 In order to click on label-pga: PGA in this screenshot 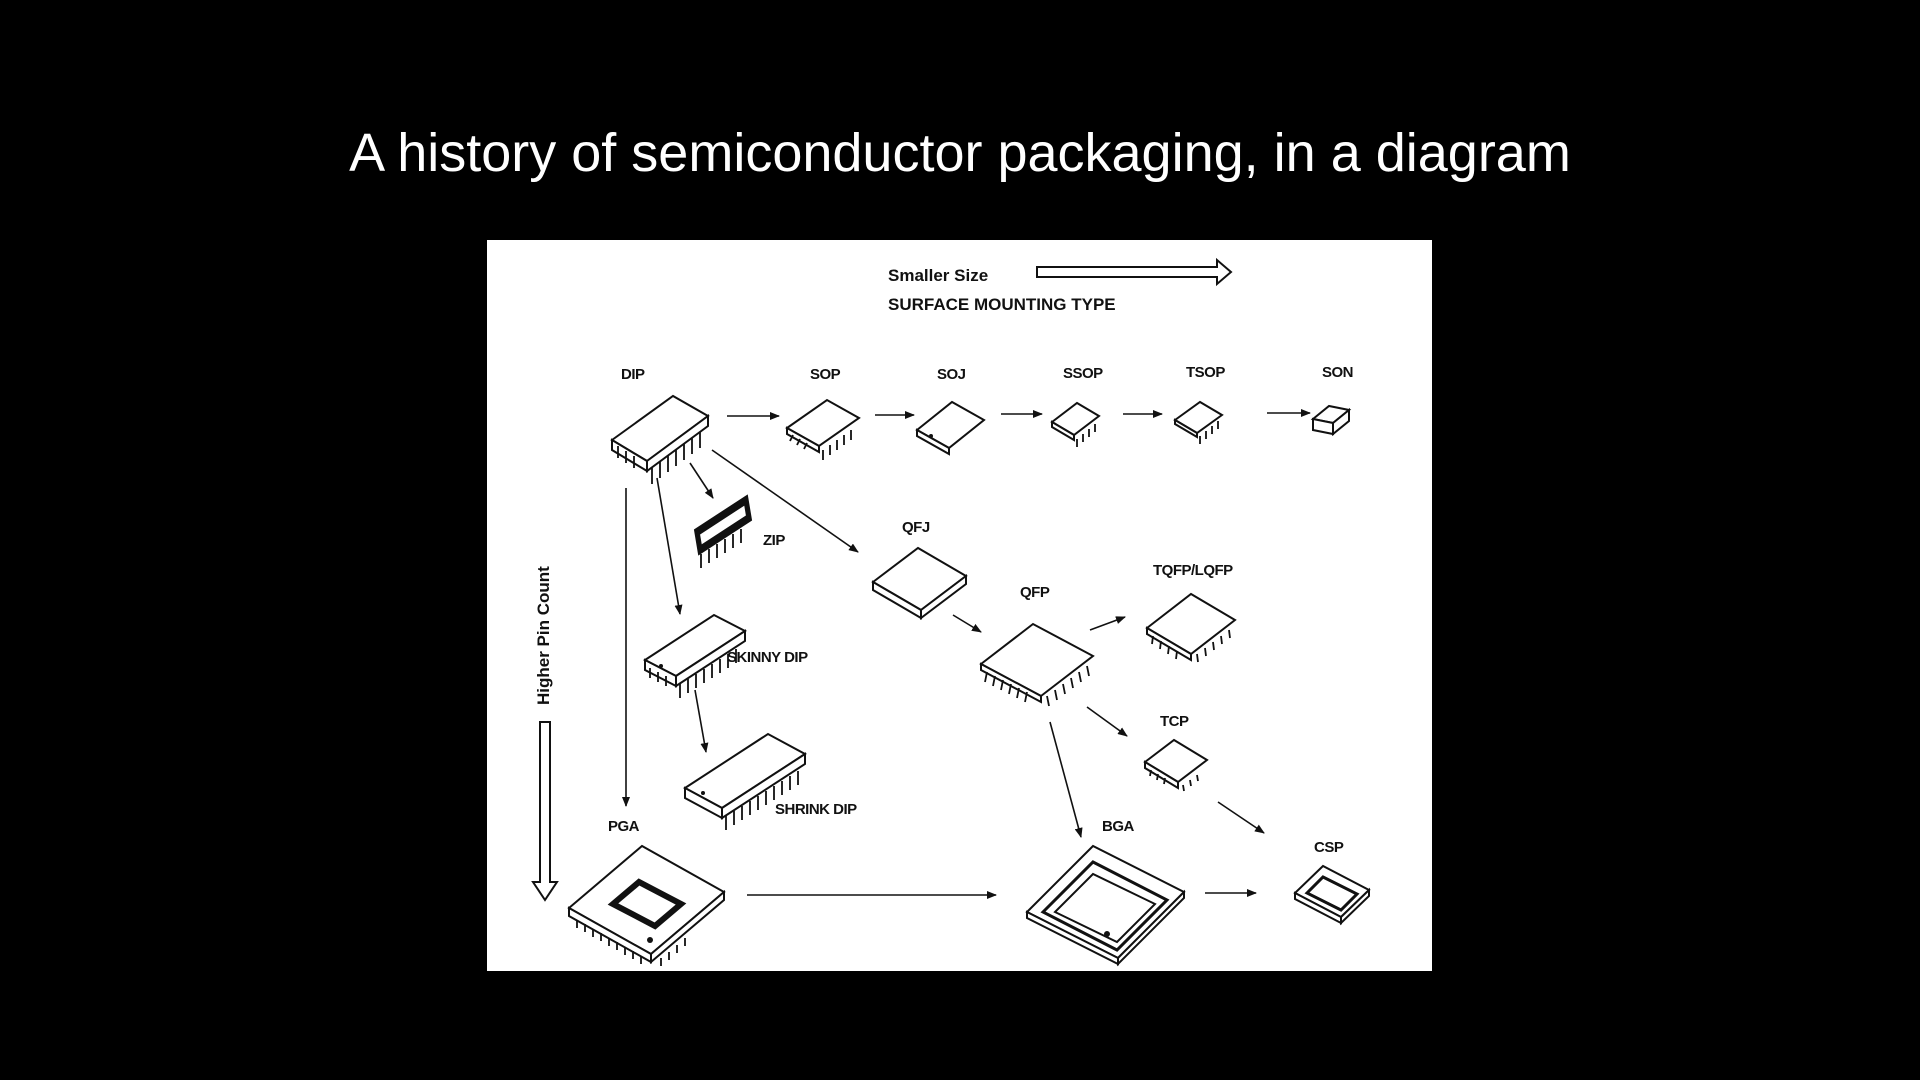, I will do `click(624, 826)`.